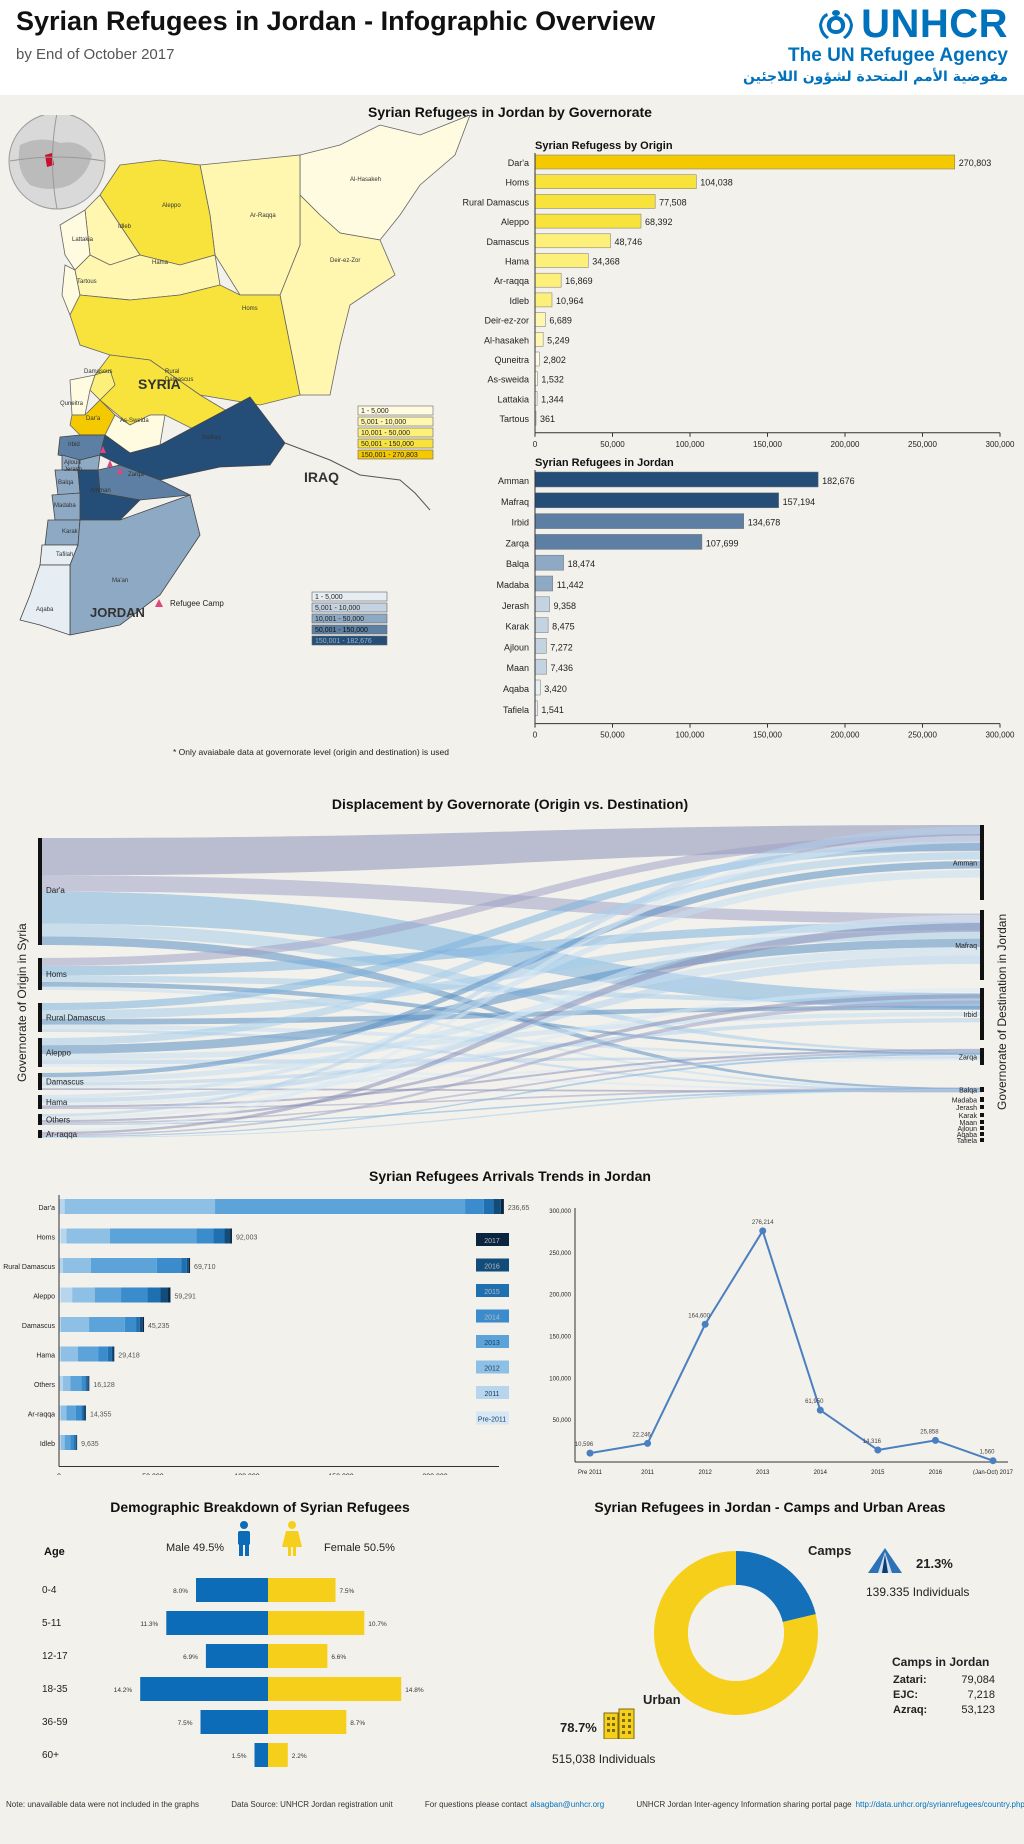  I want to click on jordan-tick-label: 50,000, so click(612, 735).